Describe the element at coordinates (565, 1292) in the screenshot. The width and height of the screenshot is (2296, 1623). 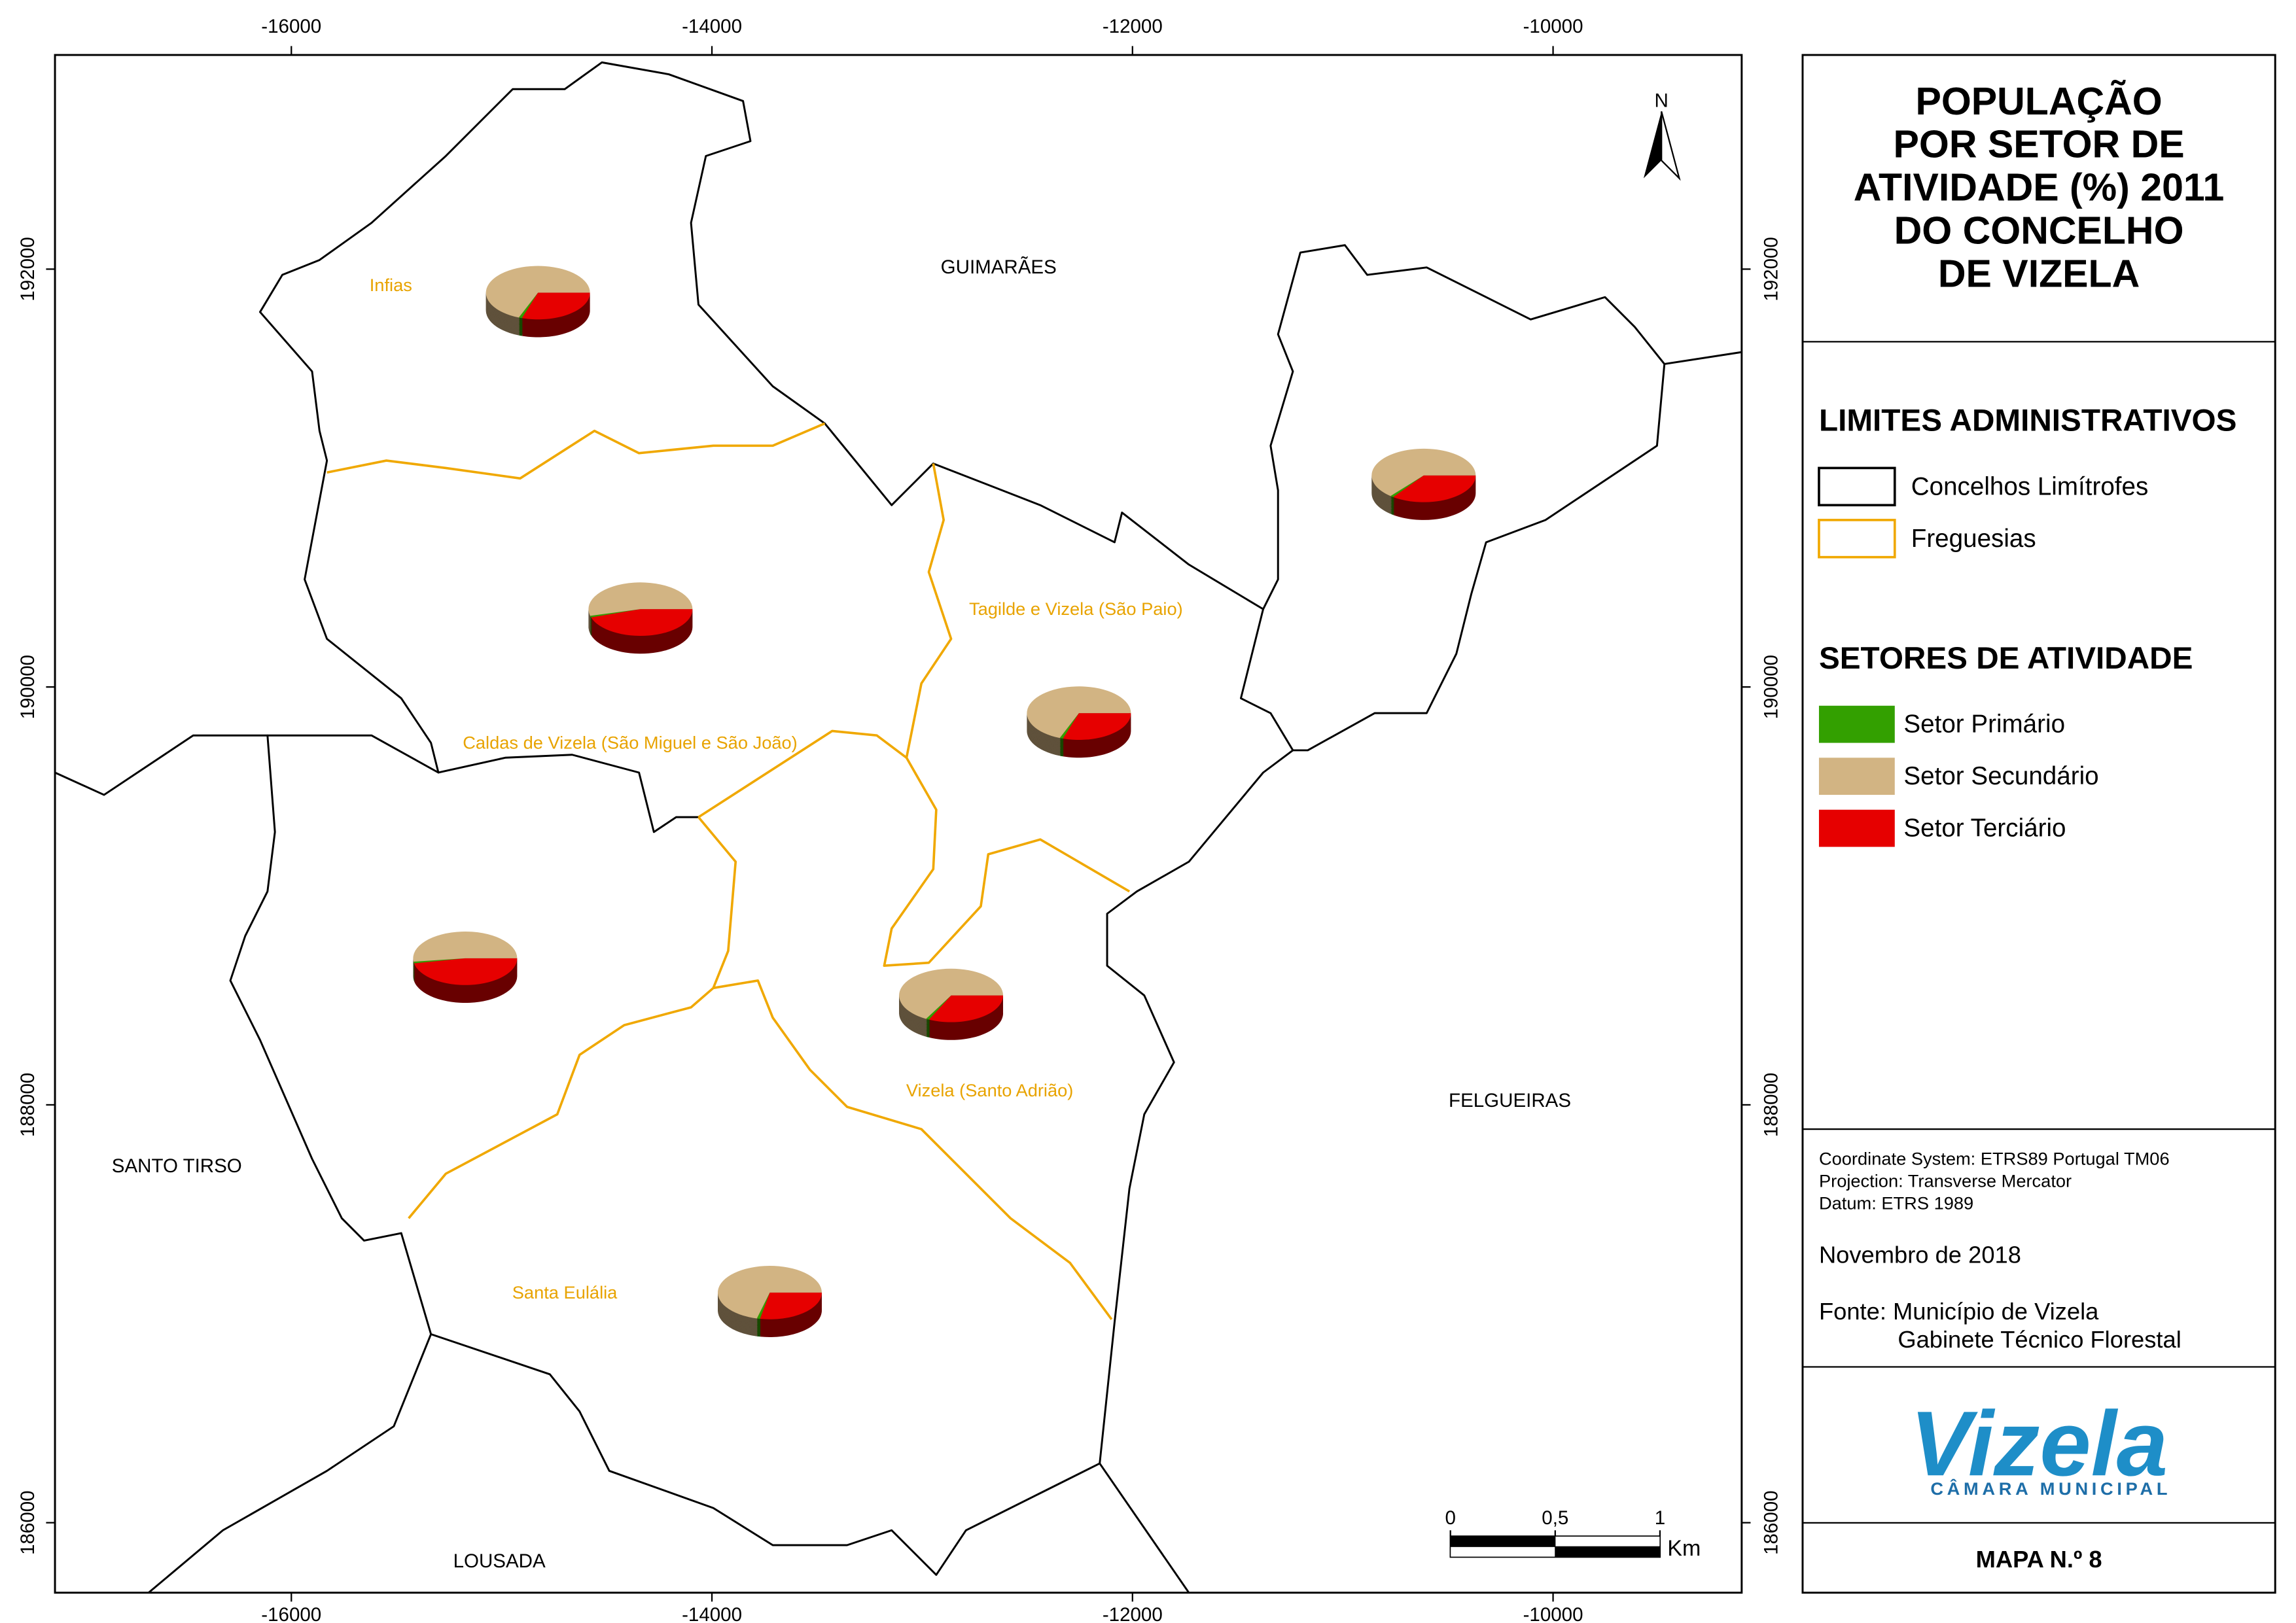
I see `freguesia-label: Santa Eulália` at that location.